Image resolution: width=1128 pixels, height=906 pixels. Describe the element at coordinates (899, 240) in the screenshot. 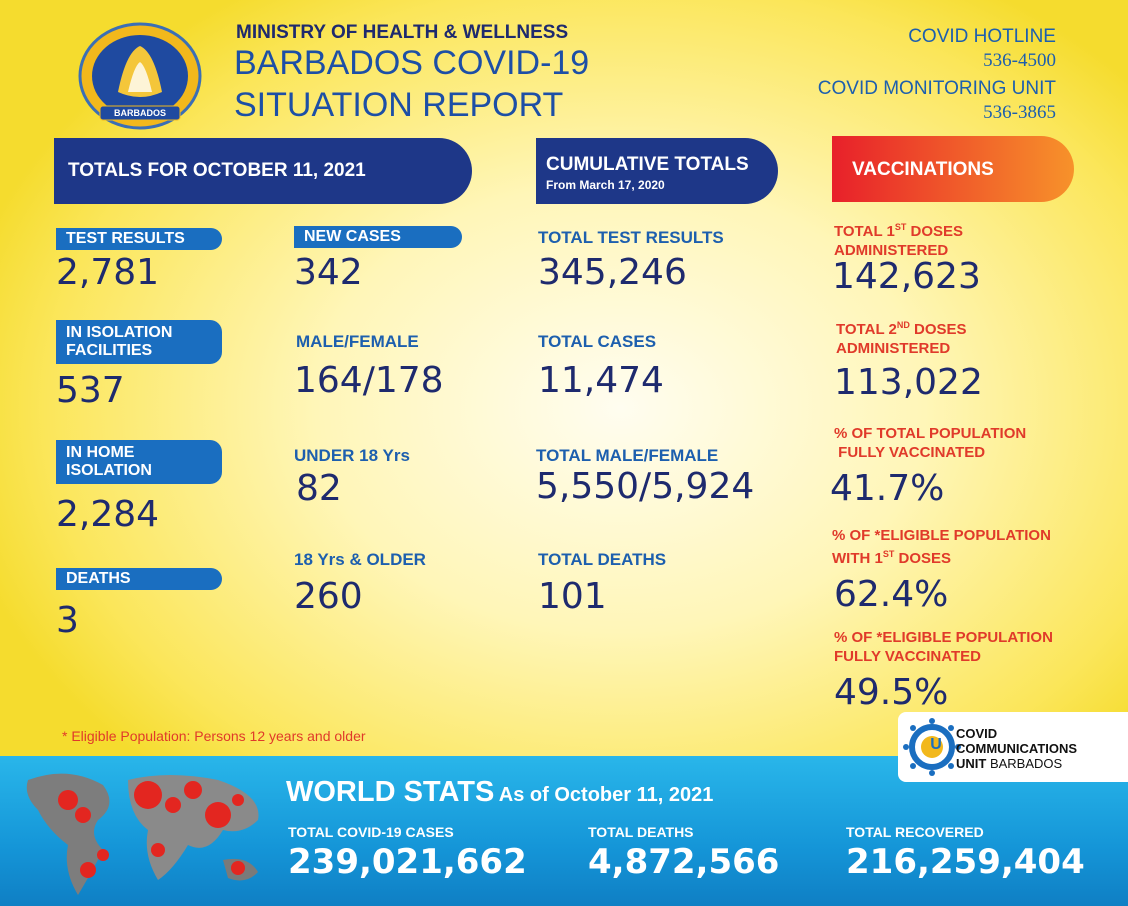

I see `first-doses-label: TOTAL 1ST DOSES ADMINISTERED` at that location.